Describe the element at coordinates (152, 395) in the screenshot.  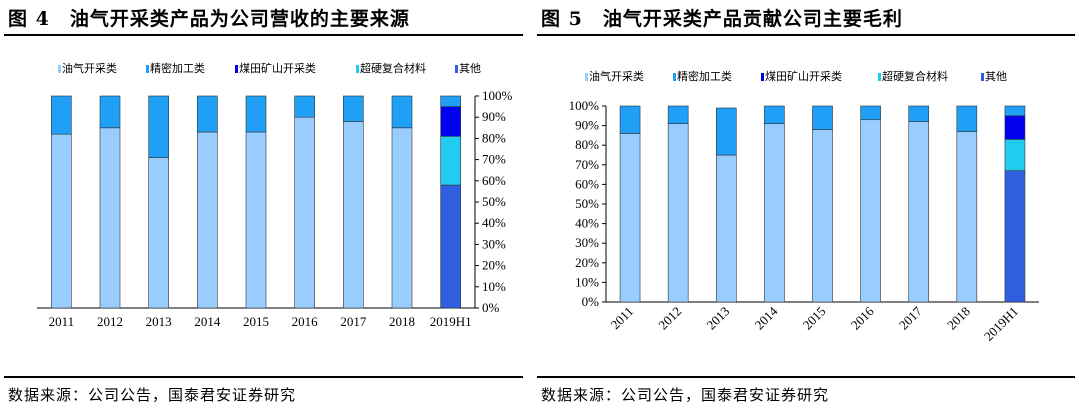
I see `figure-4-source: 数据来源：公司公告，国泰君安证券研究` at that location.